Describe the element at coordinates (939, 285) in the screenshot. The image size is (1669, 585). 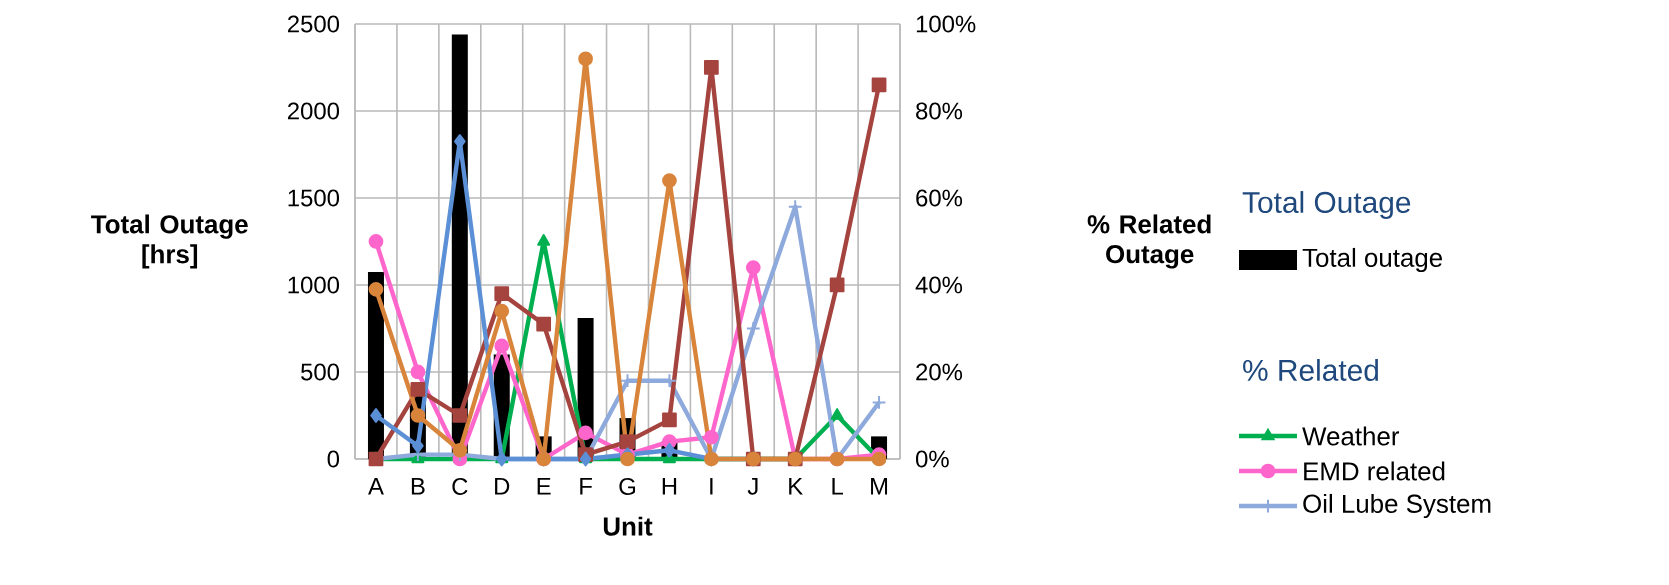
I see `y2-tick-label: 40%` at that location.